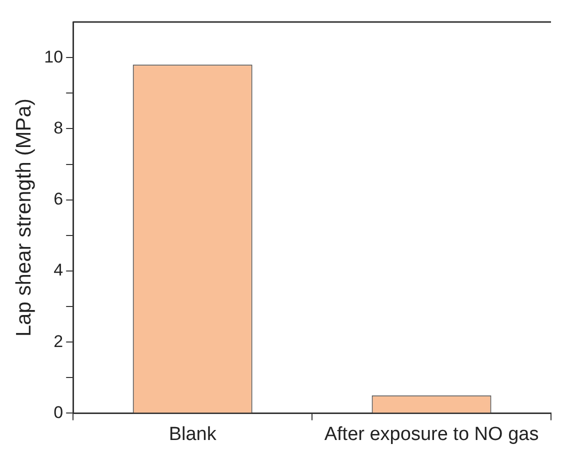 The height and width of the screenshot is (457, 573). What do you see at coordinates (431, 434) in the screenshot?
I see `x-tick-label: After exposure to NO gas` at bounding box center [431, 434].